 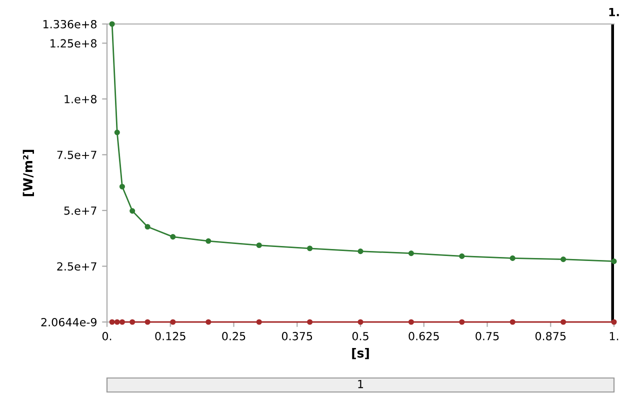 What do you see at coordinates (70, 24) in the screenshot?
I see `y-tick-label: 1.336e+8` at bounding box center [70, 24].